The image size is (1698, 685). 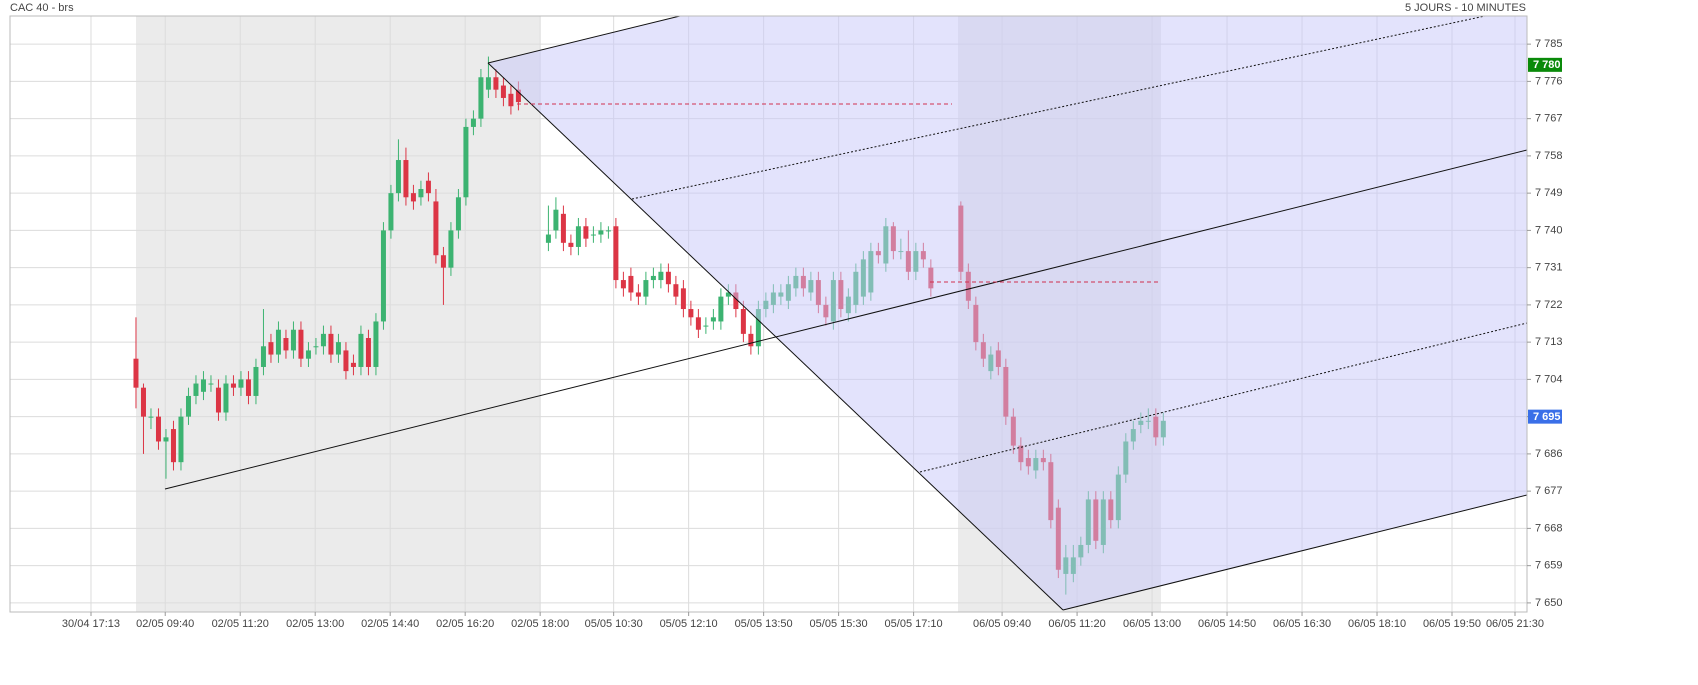 I want to click on x-tick-label: 05/05 17:10, so click(x=914, y=624).